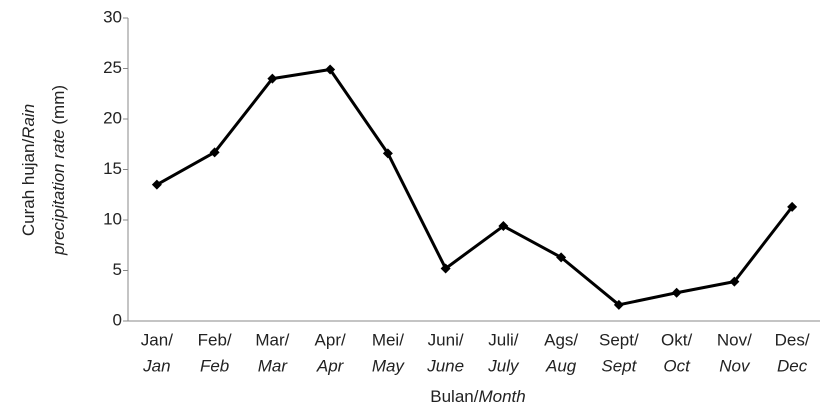 The image size is (821, 414). What do you see at coordinates (112, 117) in the screenshot?
I see `y-tick-label: 20` at bounding box center [112, 117].